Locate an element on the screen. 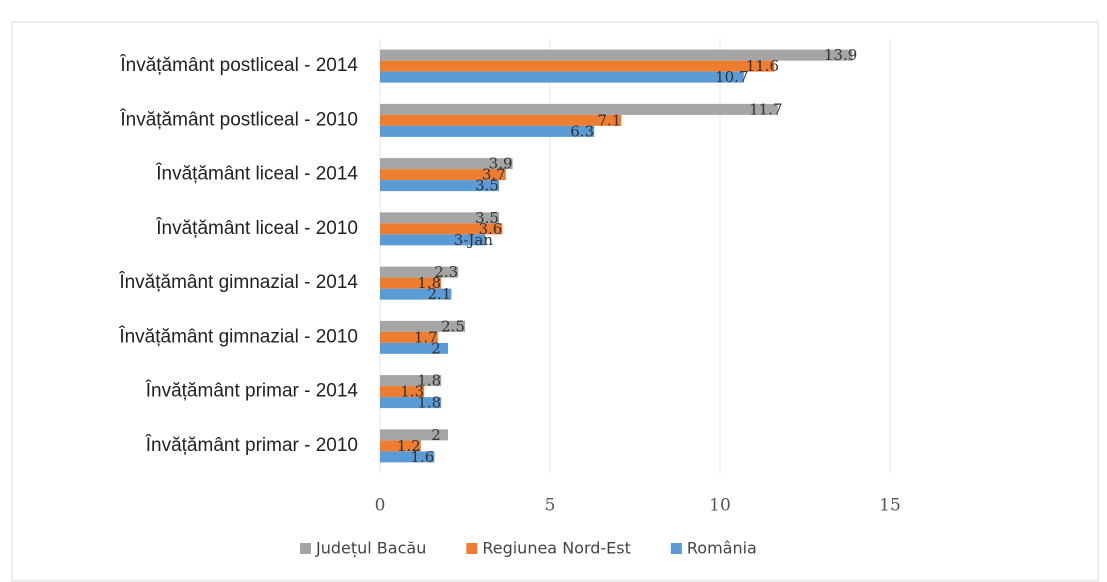 The image size is (1107, 582). y-tick-label: Învățământ primar - 2010 is located at coordinates (251, 445).